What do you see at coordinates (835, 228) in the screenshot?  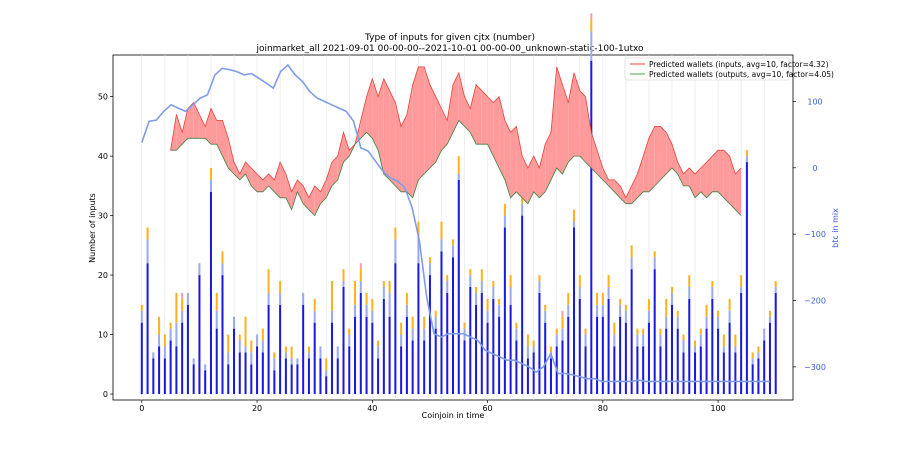 I see `y-axis-right-label: btc in mix` at bounding box center [835, 228].